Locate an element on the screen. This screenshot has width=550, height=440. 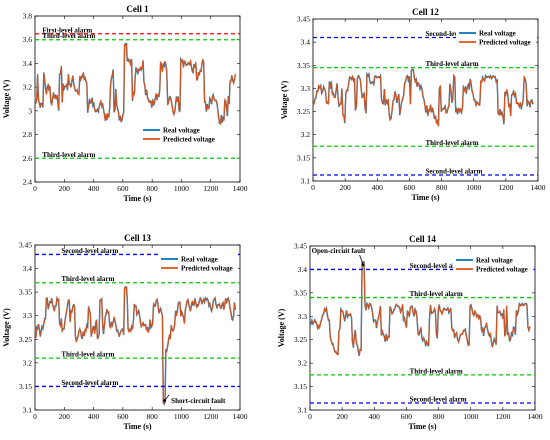
fault-annotation: Short-circuit fault is located at coordinates (198, 401).